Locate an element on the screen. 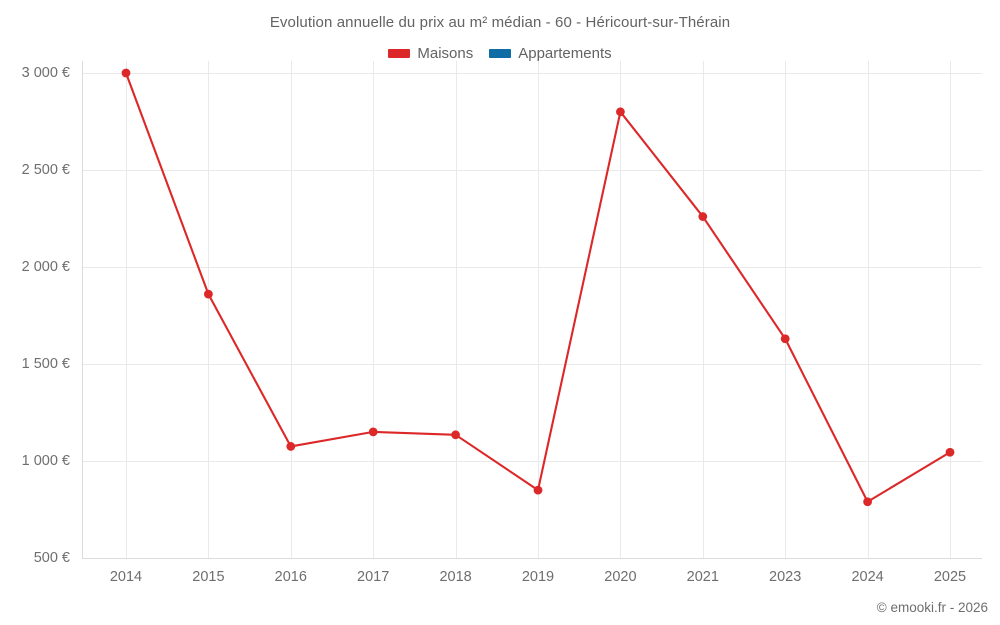 The image size is (1000, 625). y-axis-tick-label: 2 000 € is located at coordinates (45, 267).